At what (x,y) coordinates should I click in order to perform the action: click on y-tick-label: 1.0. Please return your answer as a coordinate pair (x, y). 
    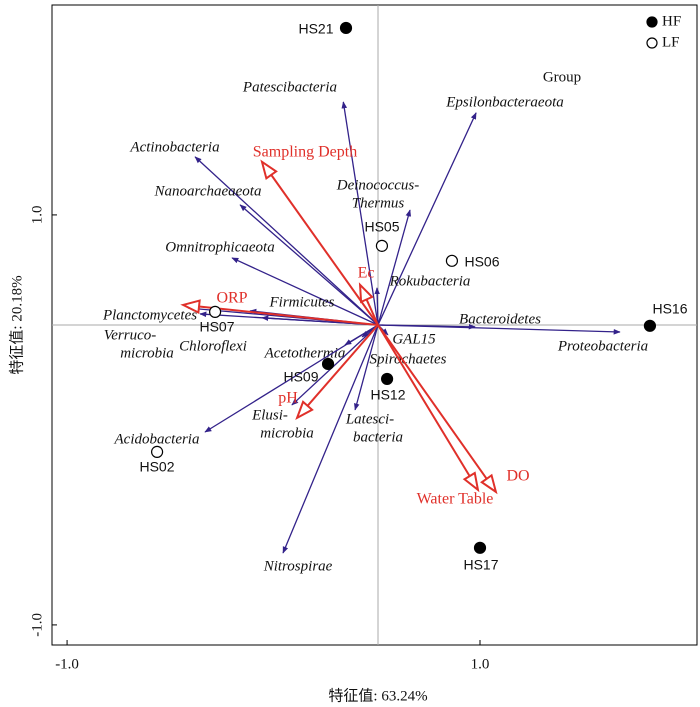
    Looking at the image, I should click on (37, 215).